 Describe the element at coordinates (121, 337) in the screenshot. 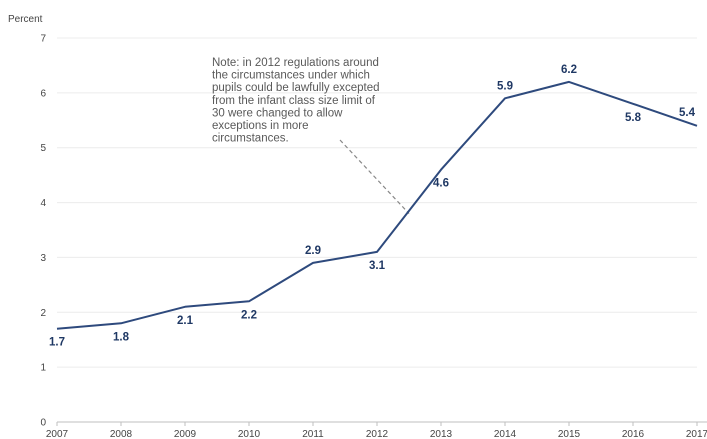

I see `data-label: 1.8` at that location.